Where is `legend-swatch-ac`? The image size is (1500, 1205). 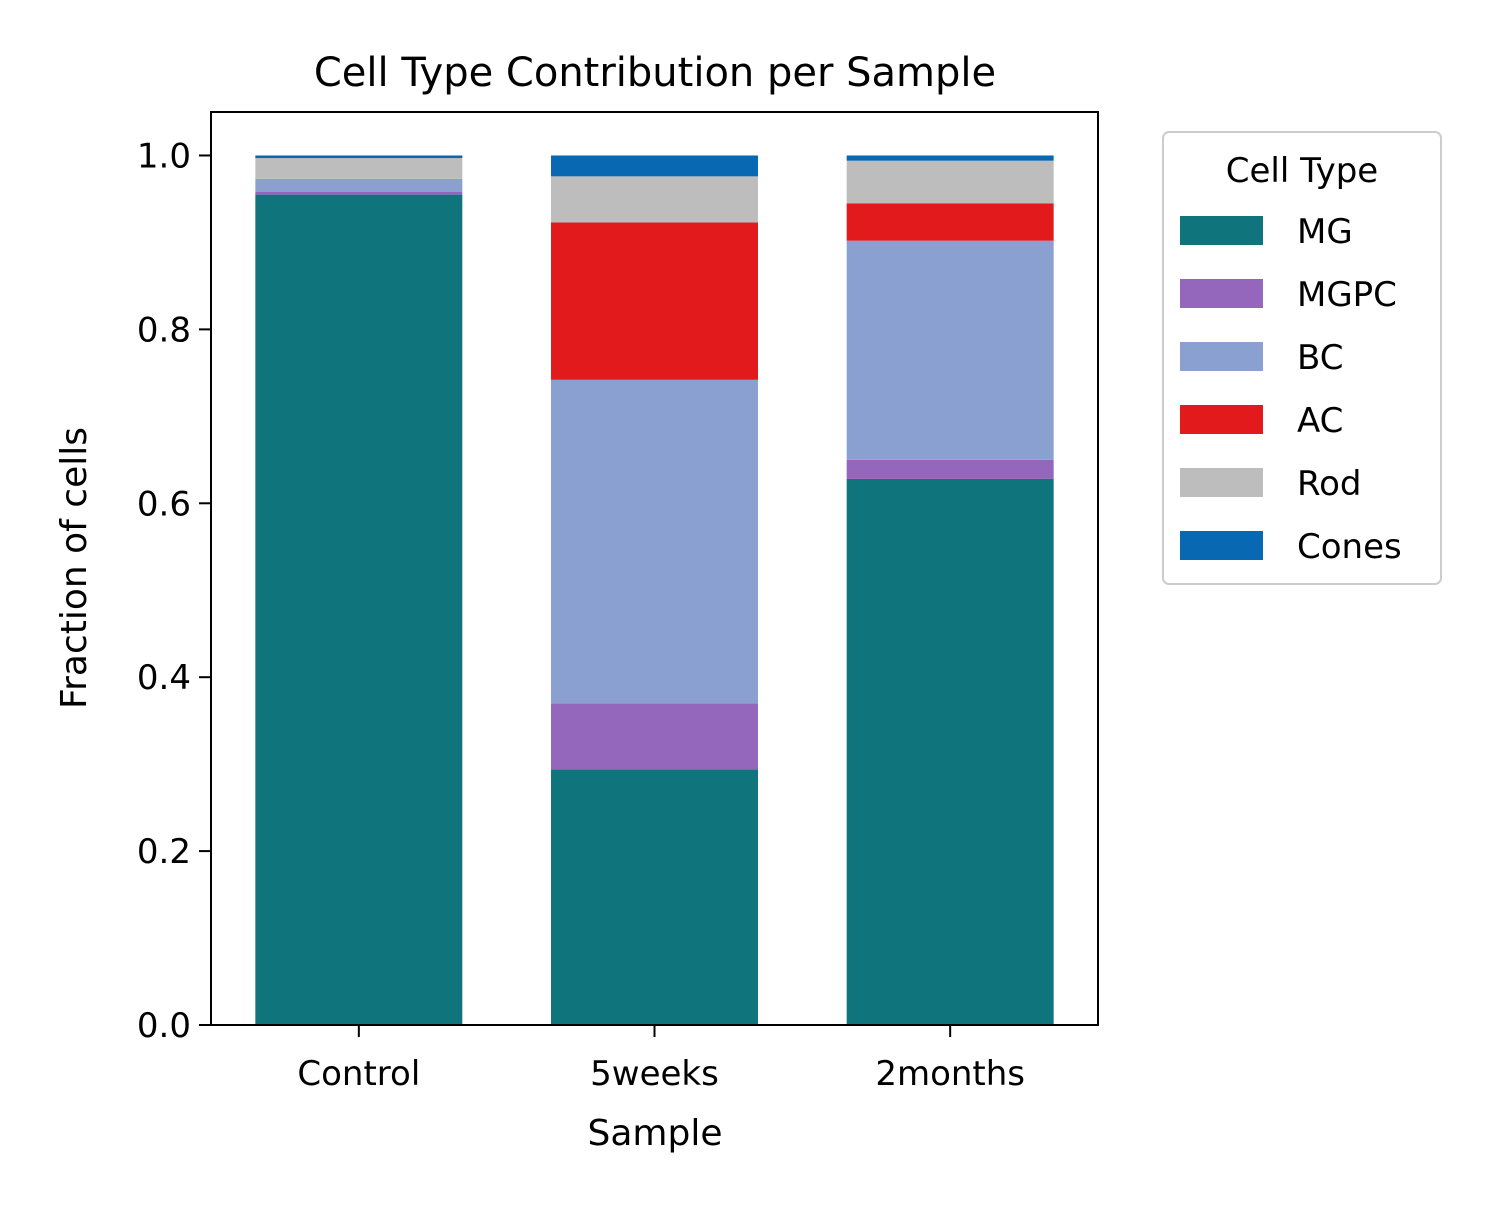 legend-swatch-ac is located at coordinates (1221, 419).